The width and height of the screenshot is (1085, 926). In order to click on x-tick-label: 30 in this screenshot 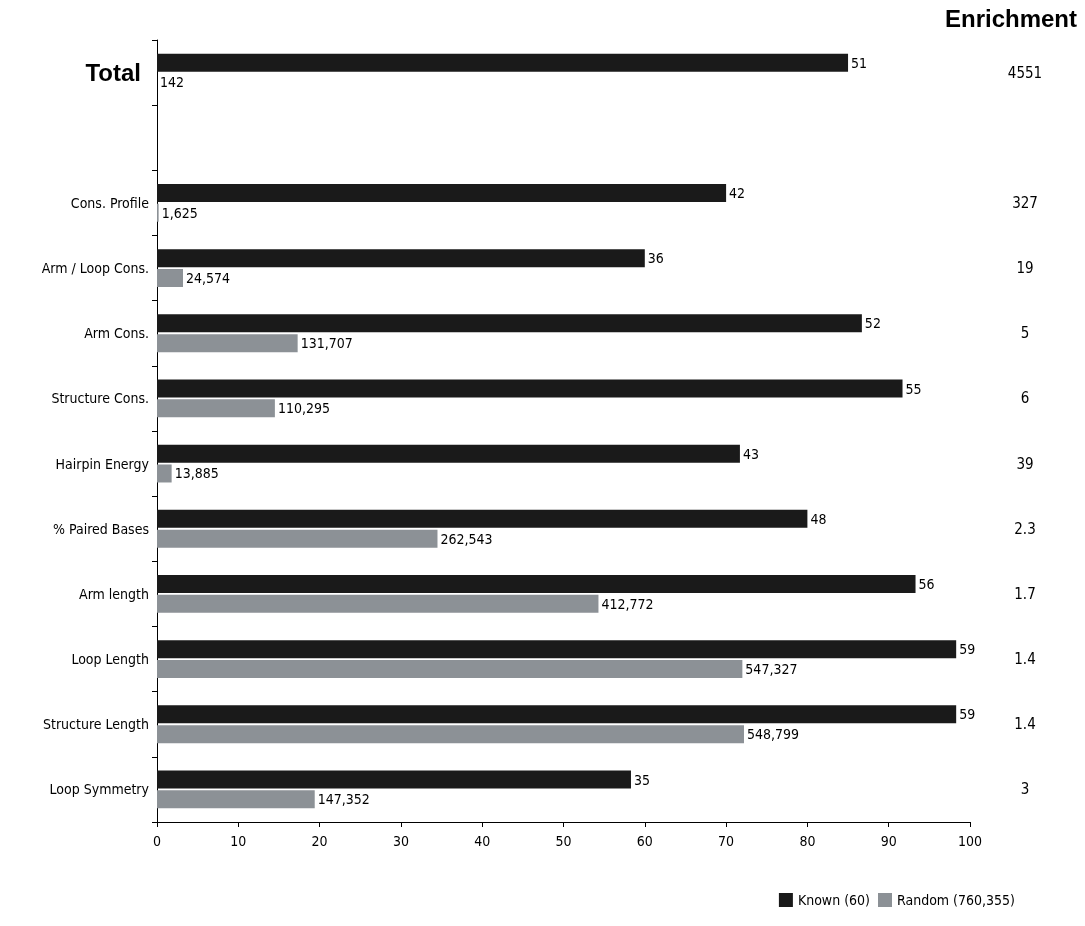, I will do `click(400, 841)`.